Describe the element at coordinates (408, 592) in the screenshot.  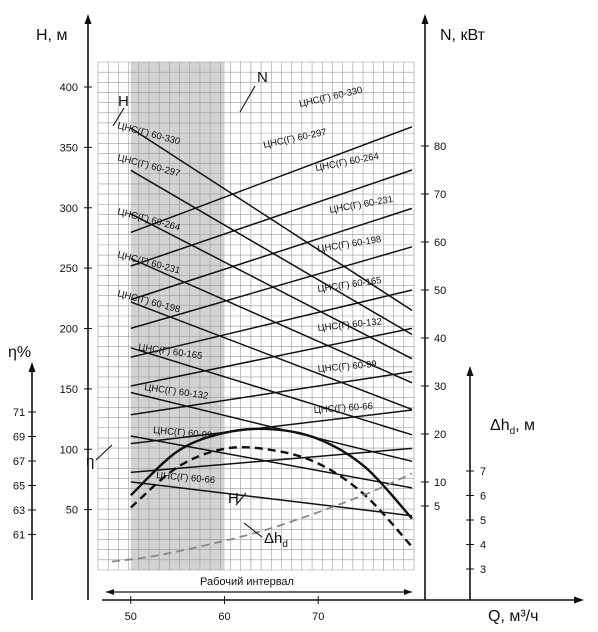
I see `arrow-head-right` at that location.